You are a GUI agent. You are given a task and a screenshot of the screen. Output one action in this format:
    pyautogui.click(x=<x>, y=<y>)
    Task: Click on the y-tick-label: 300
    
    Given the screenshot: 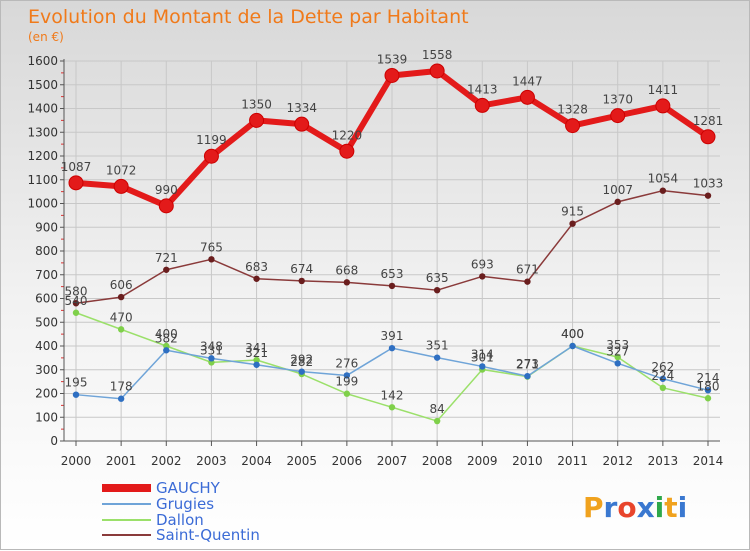 What is the action you would take?
    pyautogui.click(x=46, y=370)
    